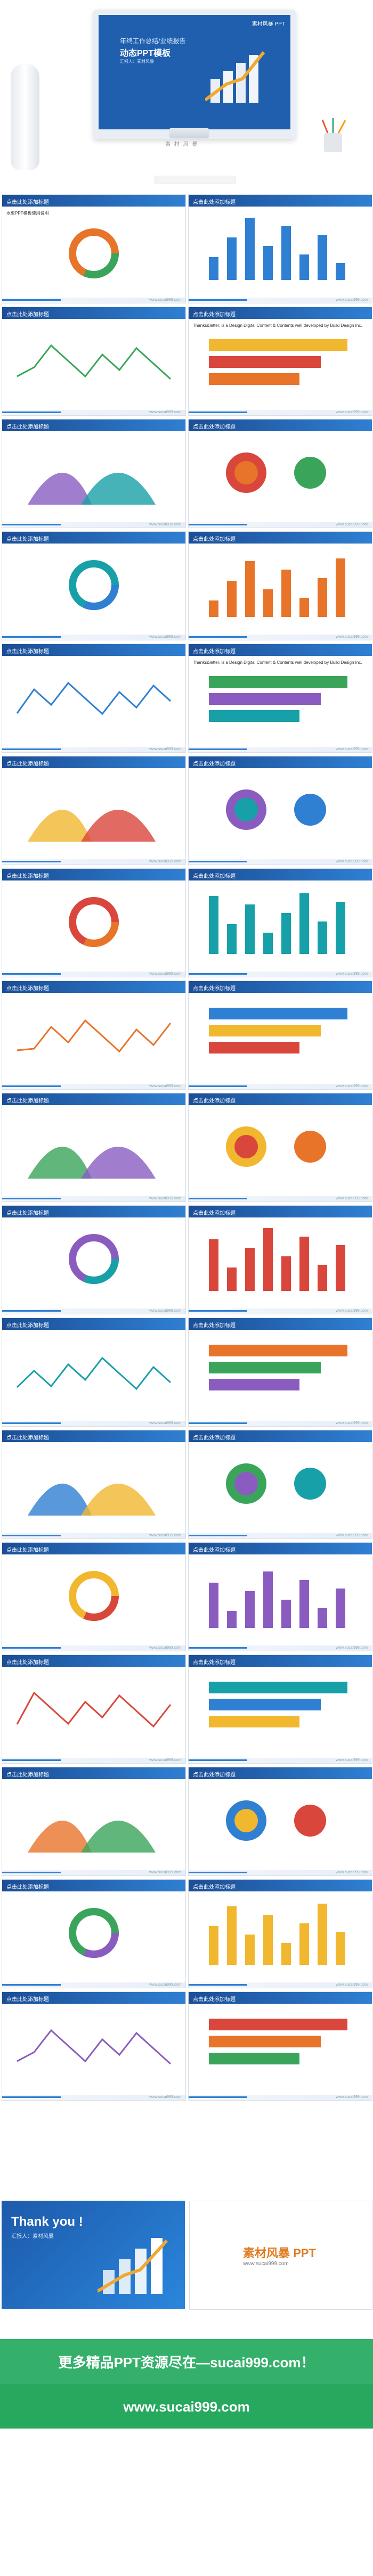 The width and height of the screenshot is (373, 2576). What do you see at coordinates (137, 61) in the screenshot?
I see `hero-subtitle: 汇报人：素材风暴` at bounding box center [137, 61].